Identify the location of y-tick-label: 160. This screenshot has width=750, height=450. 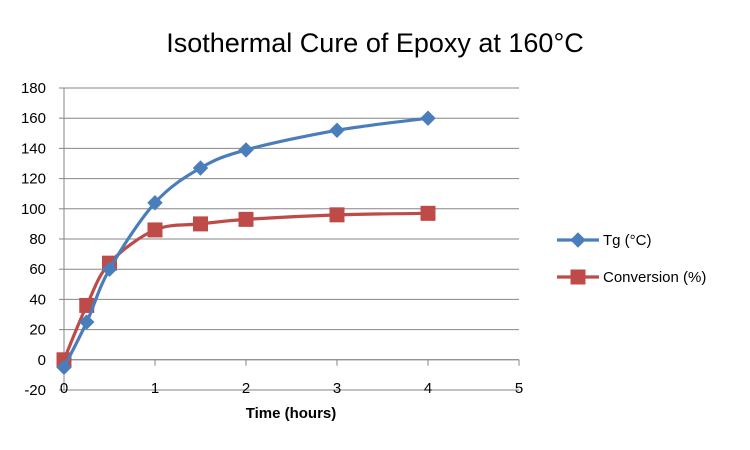
(33, 118).